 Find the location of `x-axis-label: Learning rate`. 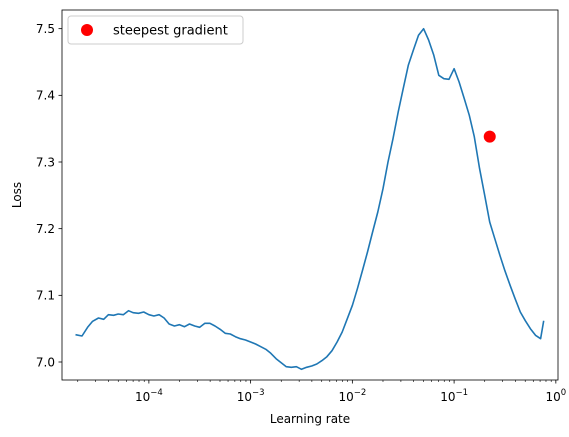

x-axis-label: Learning rate is located at coordinates (310, 419).